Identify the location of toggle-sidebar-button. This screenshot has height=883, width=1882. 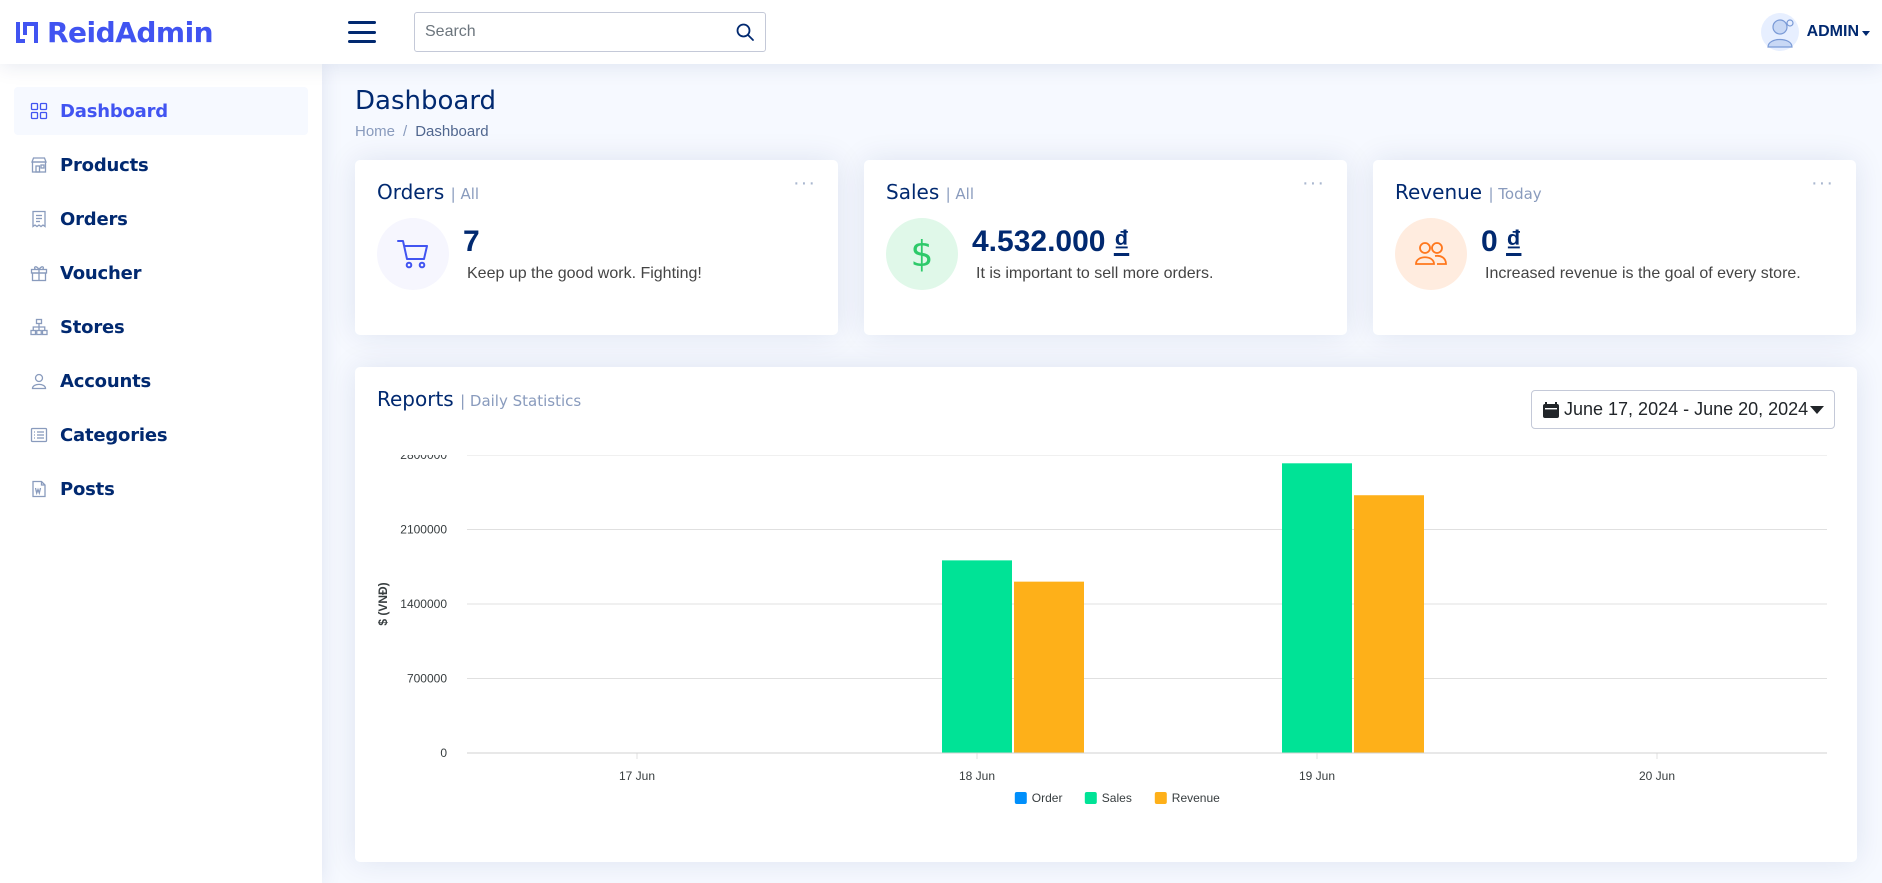
(362, 32).